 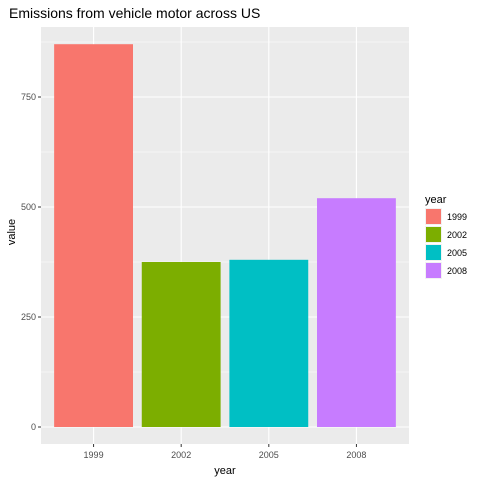 I want to click on y-axis-title: value, so click(x=12, y=232).